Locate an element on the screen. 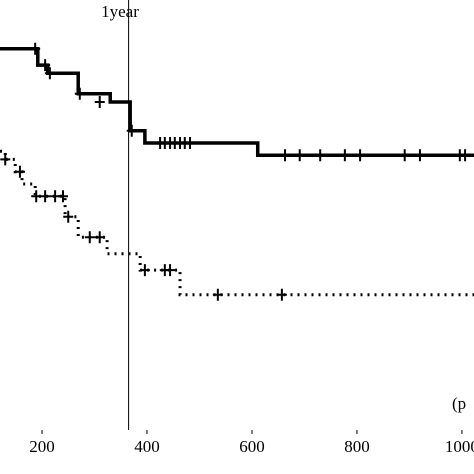 This screenshot has height=474, width=474. x-tick-label: 200 is located at coordinates (42, 446).